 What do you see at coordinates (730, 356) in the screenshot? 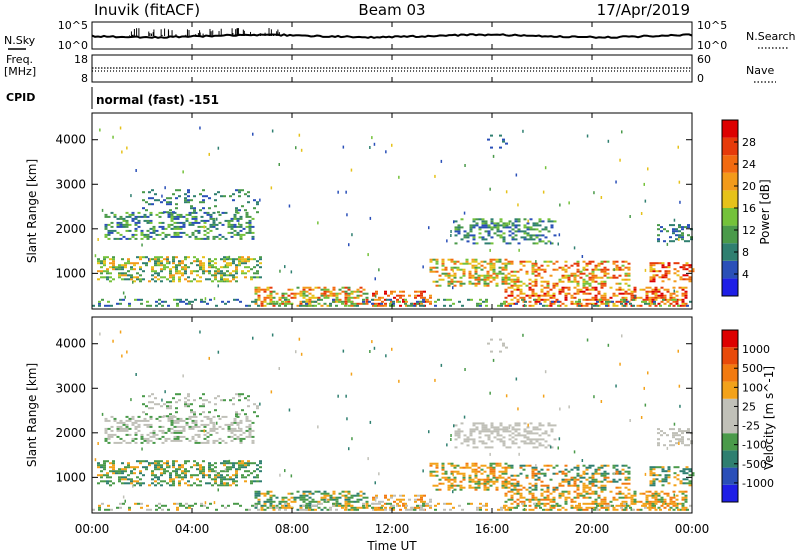
I see `velocity-colorbar-cell` at bounding box center [730, 356].